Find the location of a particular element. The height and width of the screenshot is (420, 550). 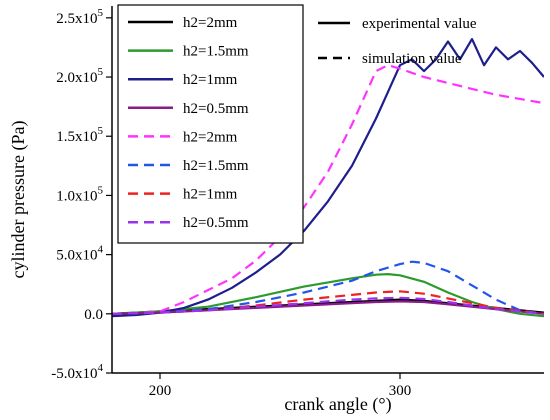

x-tick-label: 300 is located at coordinates (400, 391).